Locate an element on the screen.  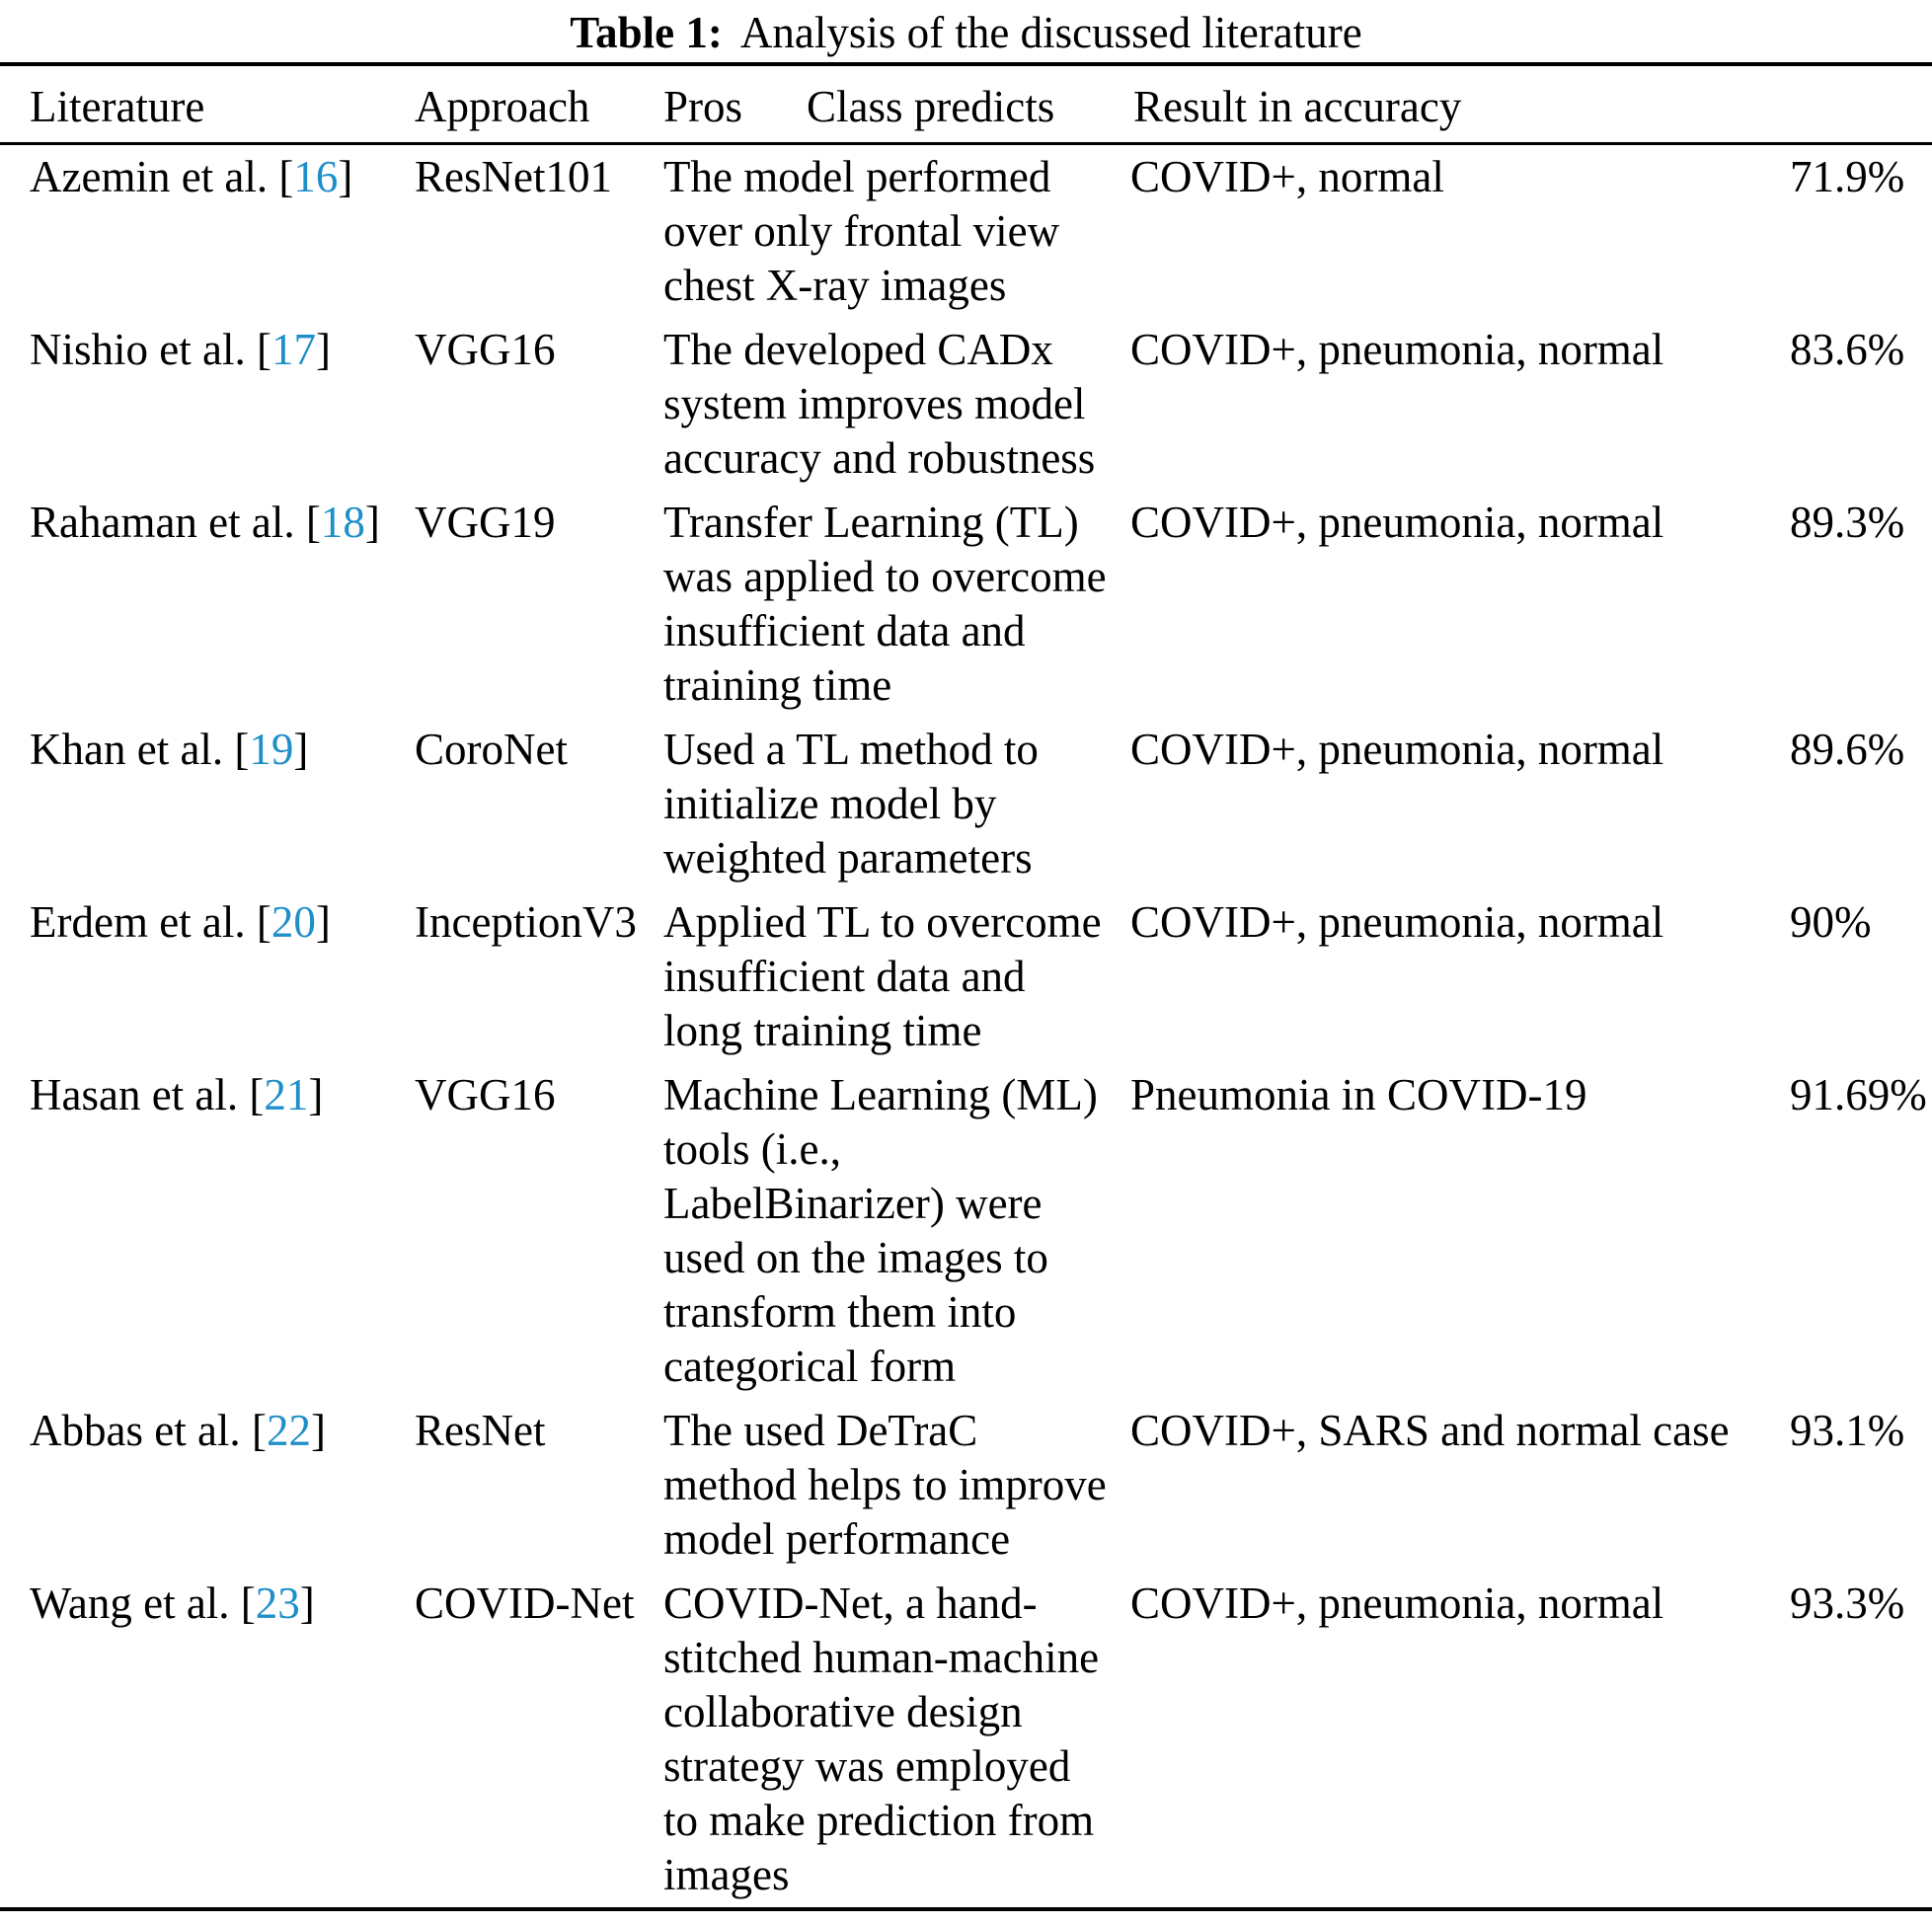
literature-cell: Rahaman et al. [18] is located at coordinates (205, 523).